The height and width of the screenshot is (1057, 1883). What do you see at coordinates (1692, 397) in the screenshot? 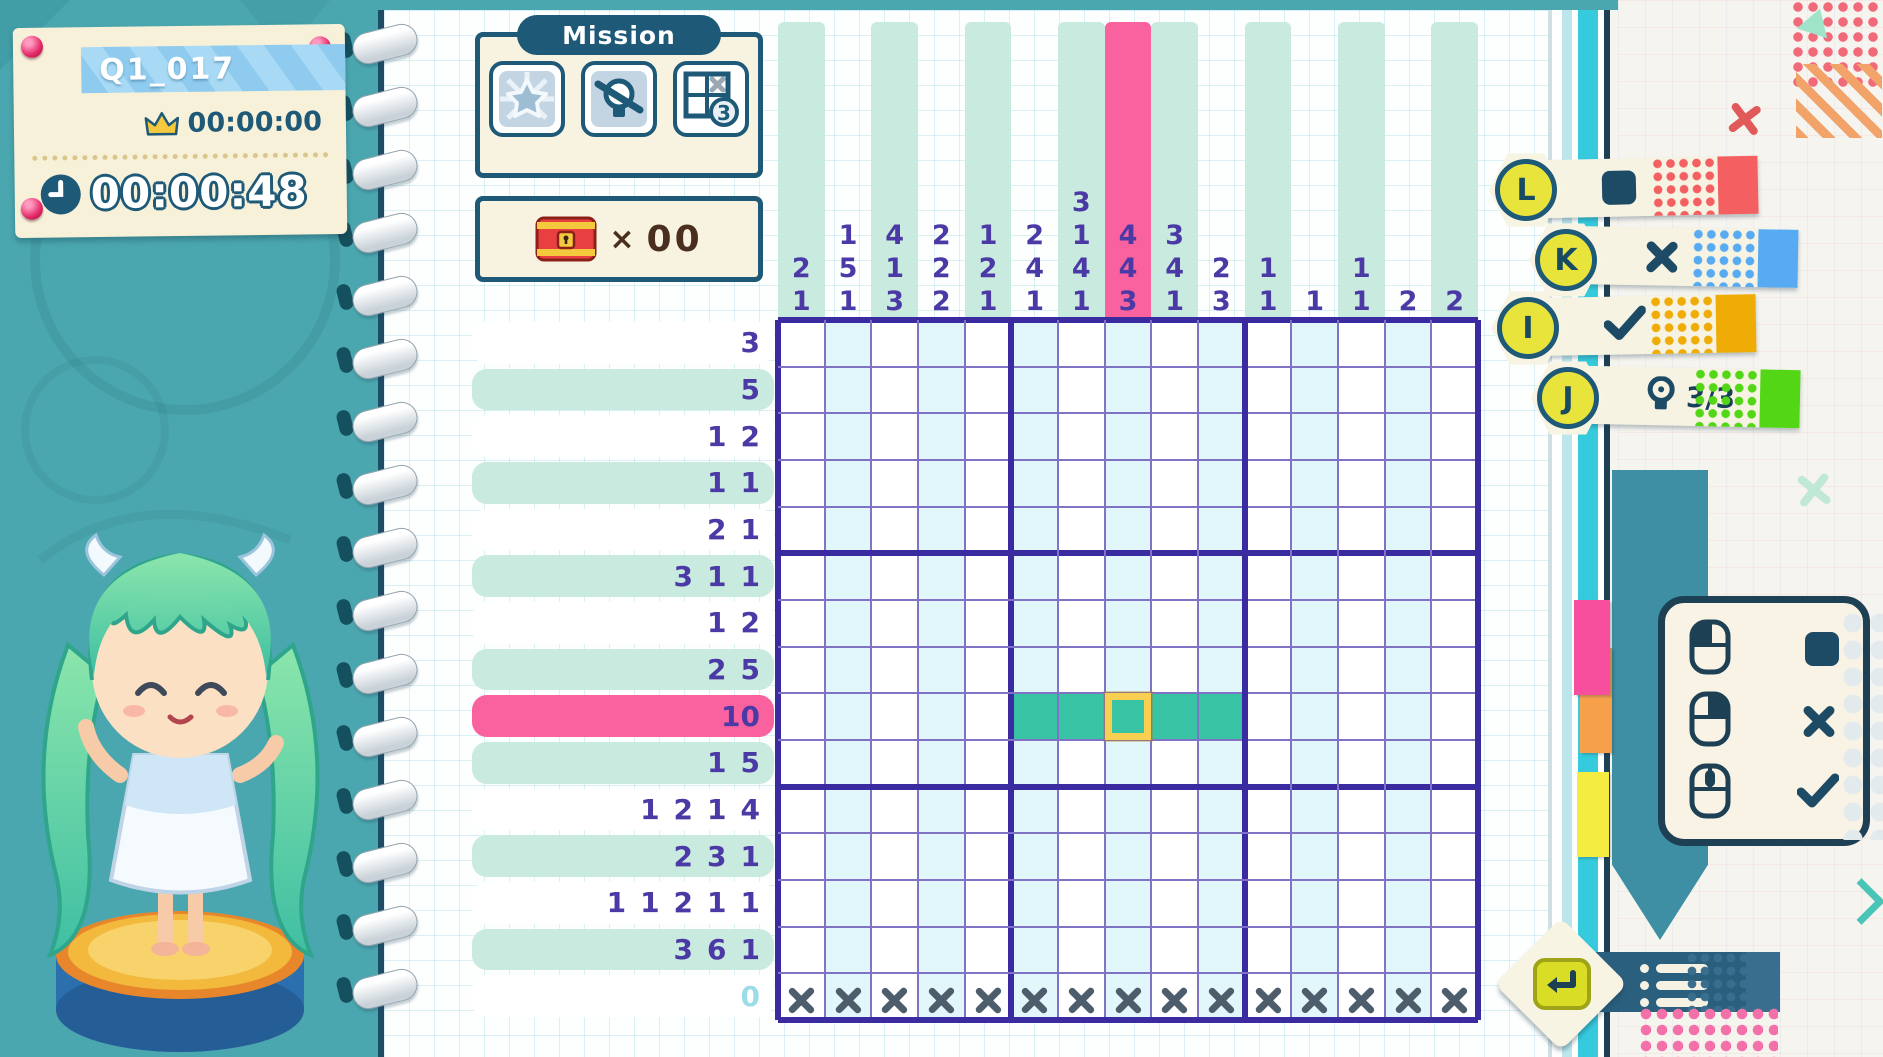
I see `key-action-ribbon-J: 3/3` at bounding box center [1692, 397].